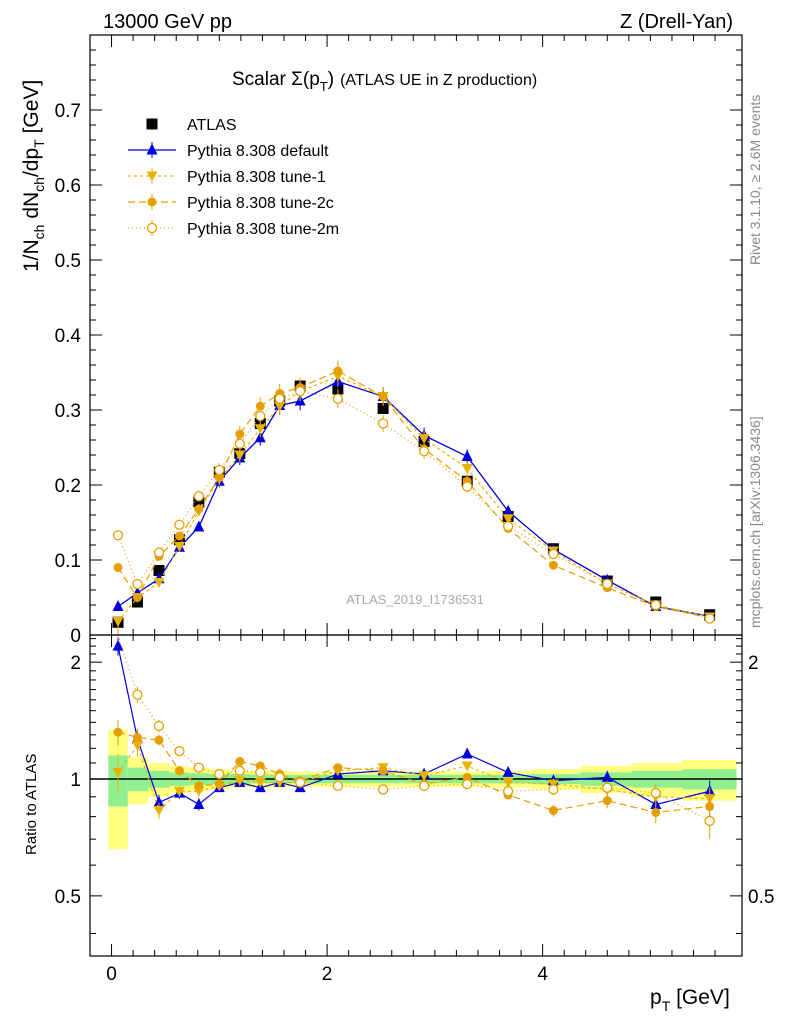 The height and width of the screenshot is (1024, 786). Describe the element at coordinates (755, 522) in the screenshot. I see `mcplots-label: mcplots.cern.ch [arXiv:1306.3436]` at that location.